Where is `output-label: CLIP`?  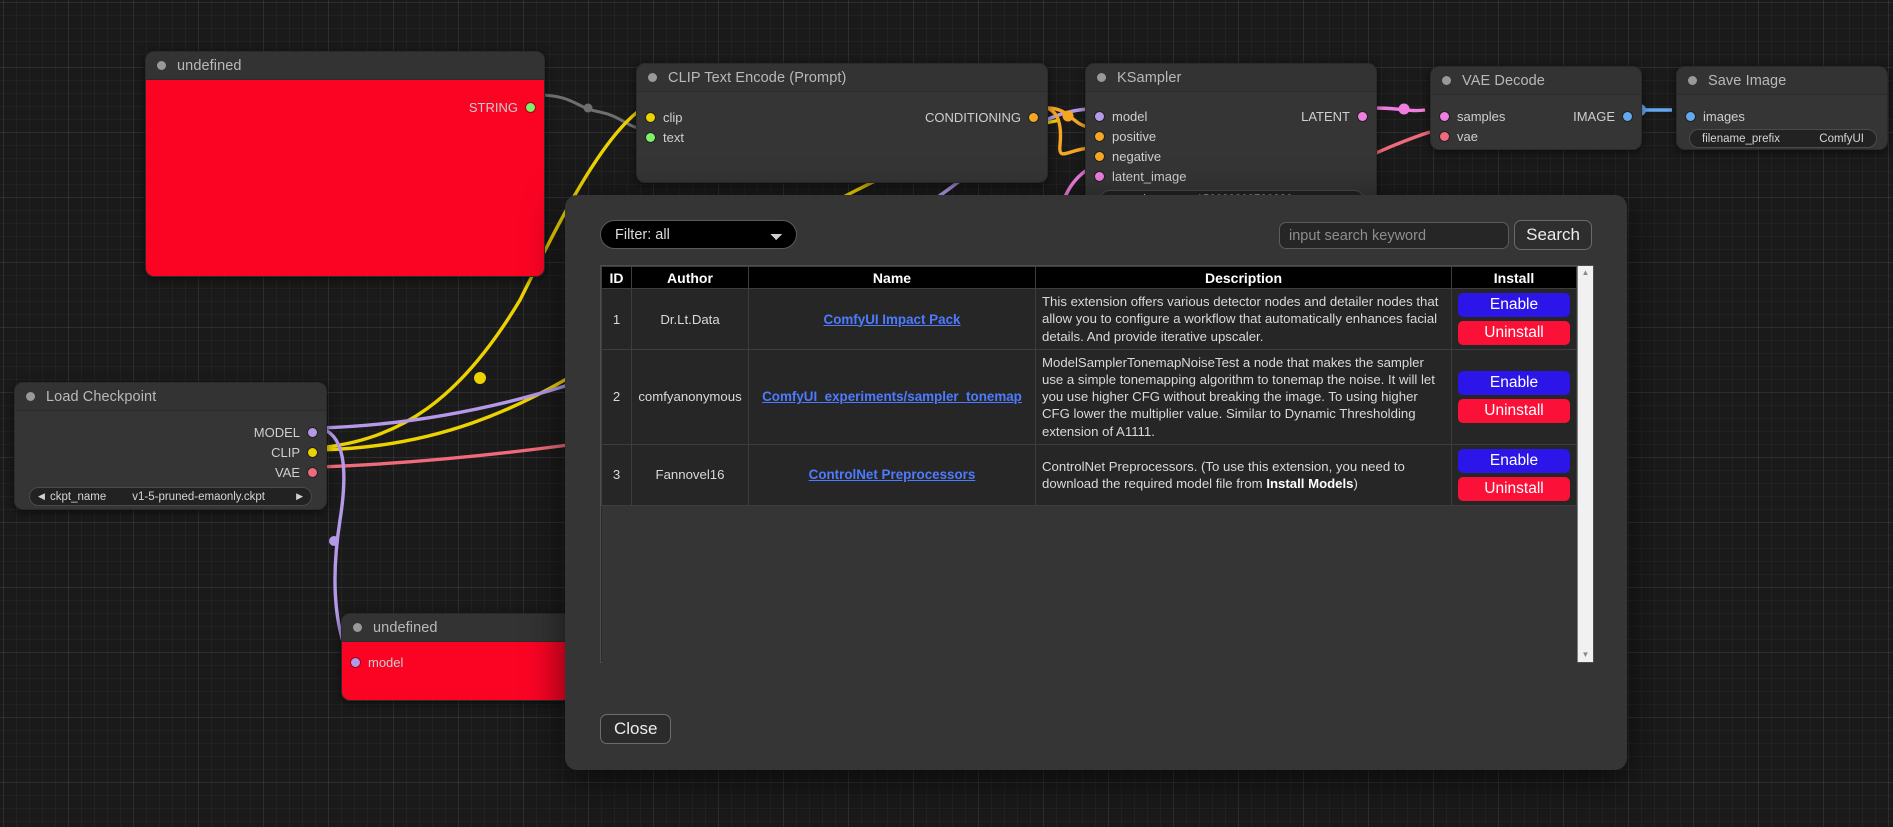 output-label: CLIP is located at coordinates (285, 452).